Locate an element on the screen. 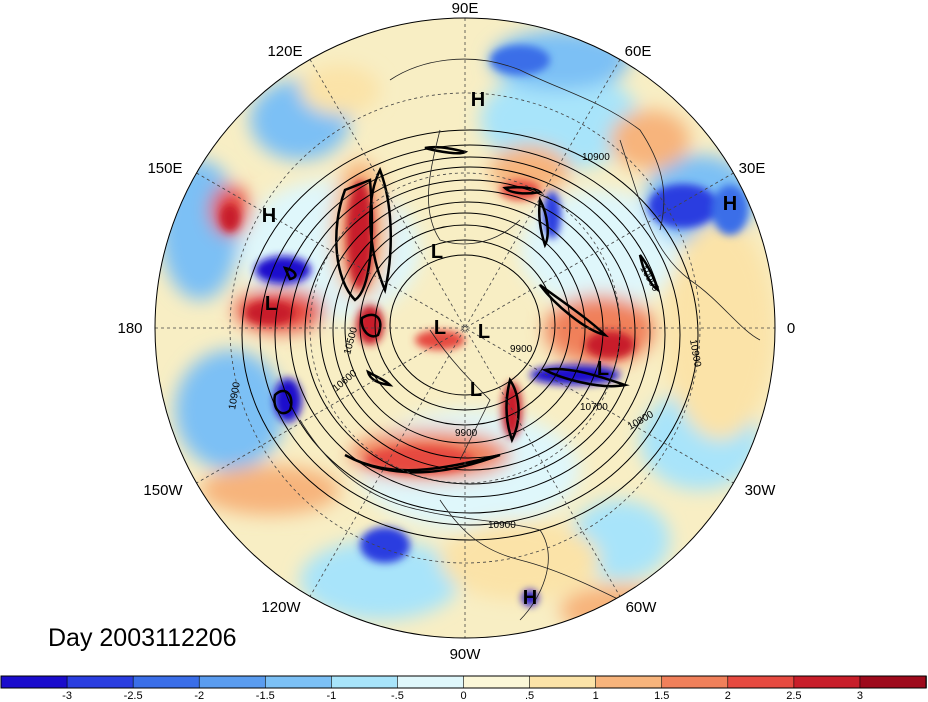 This screenshot has width=928, height=702. colorbar-tick-label: 3 is located at coordinates (860, 696).